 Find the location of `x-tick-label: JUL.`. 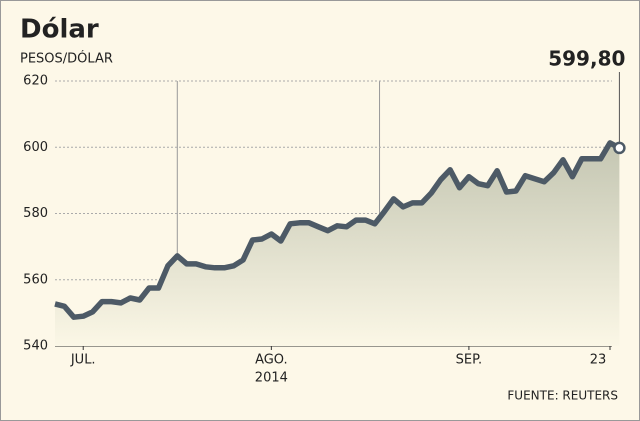

x-tick-label: JUL. is located at coordinates (83, 360).